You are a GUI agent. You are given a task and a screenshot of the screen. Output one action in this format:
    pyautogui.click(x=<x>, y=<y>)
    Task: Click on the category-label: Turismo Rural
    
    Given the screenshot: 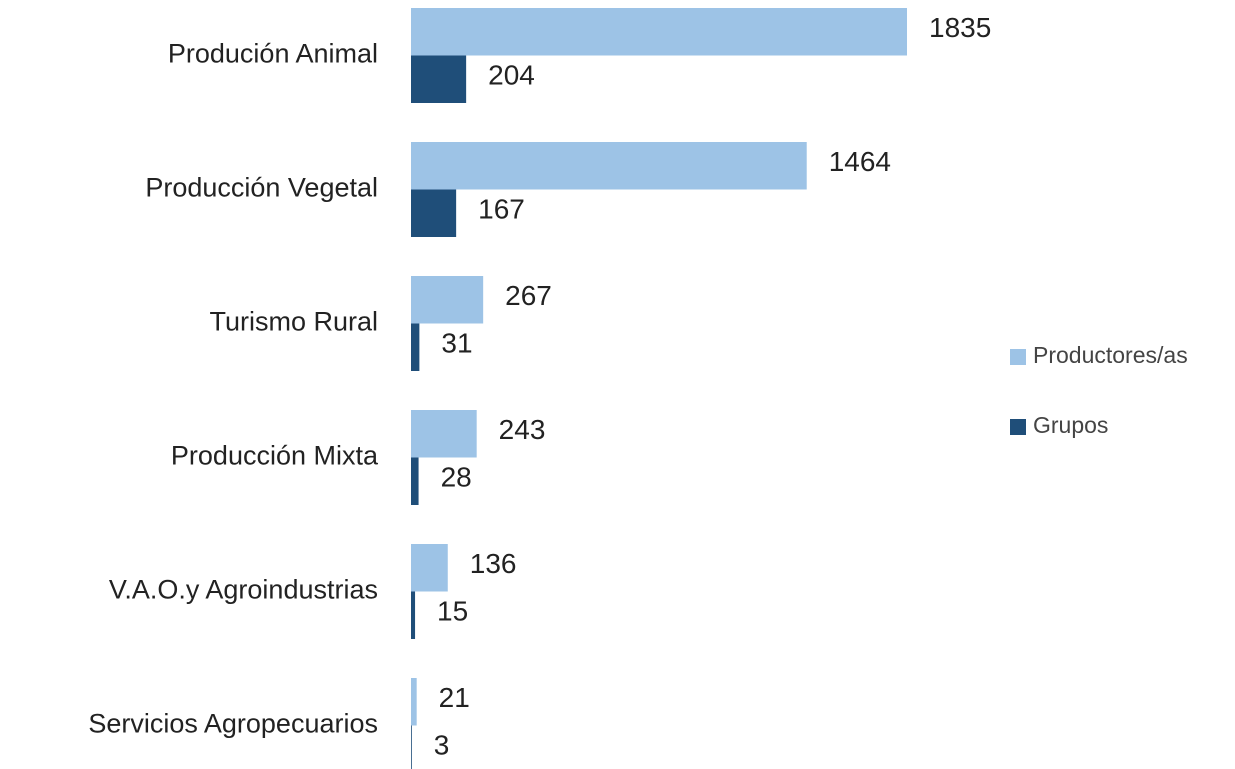 What is the action you would take?
    pyautogui.click(x=293, y=322)
    